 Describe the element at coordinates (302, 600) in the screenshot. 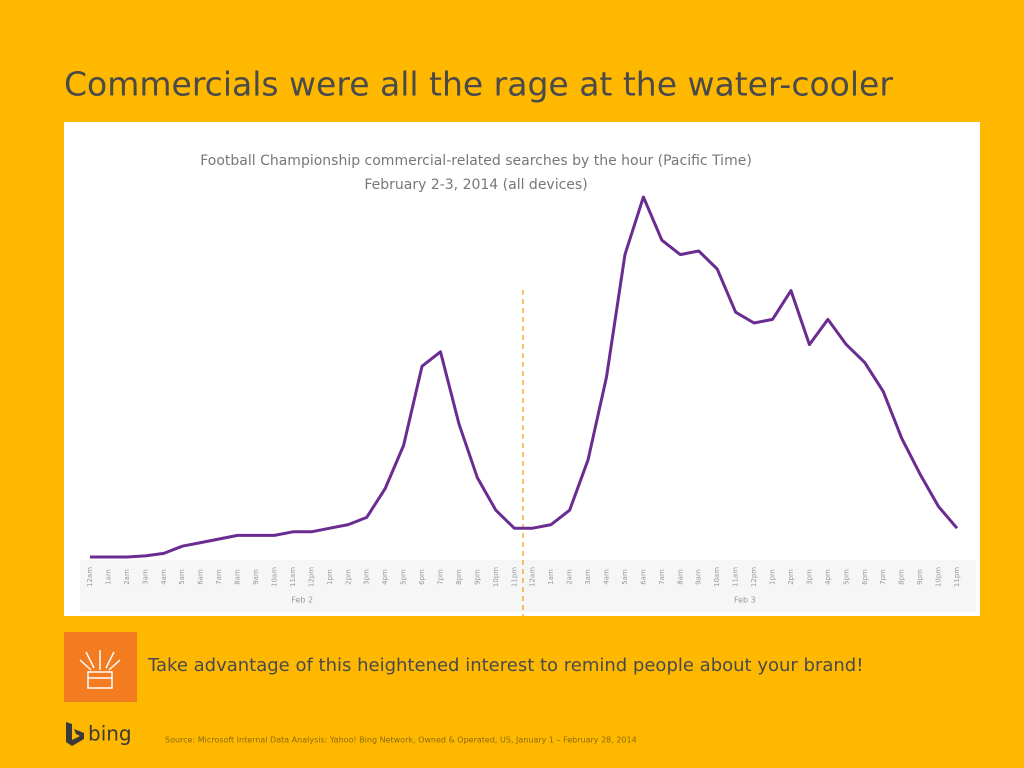

I see `group-label: Feb 2` at that location.